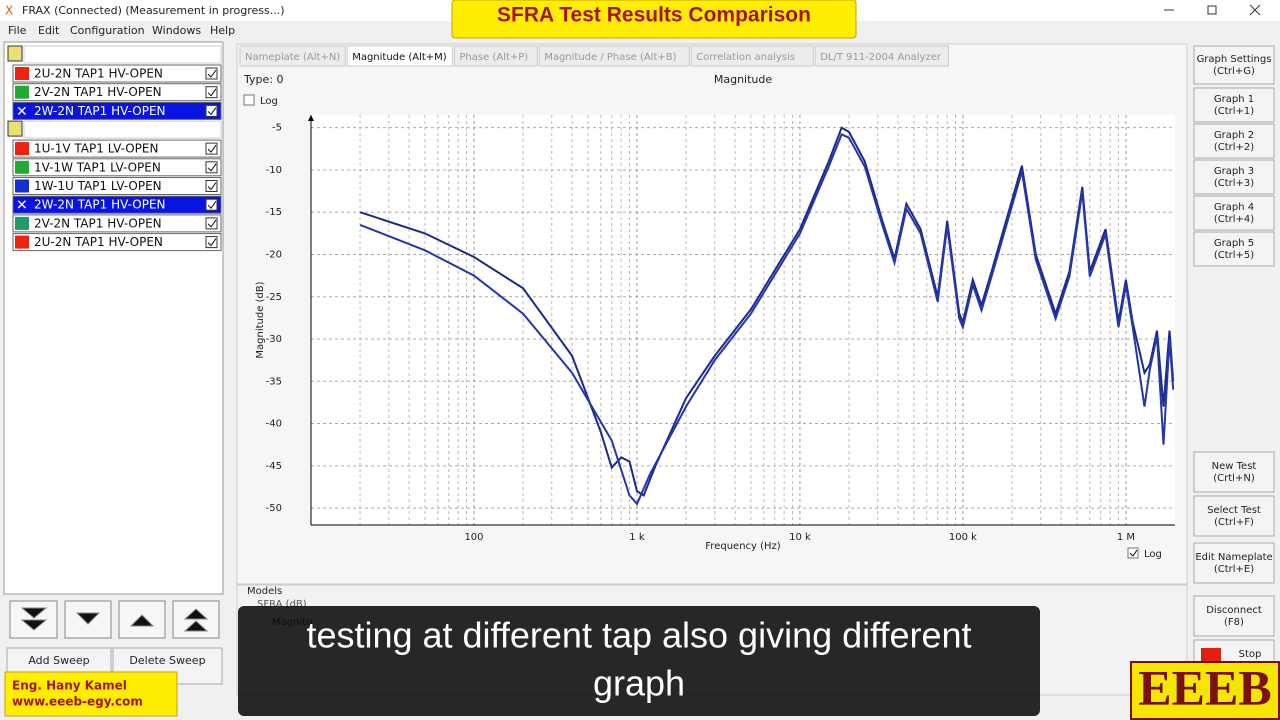 The width and height of the screenshot is (1280, 720). I want to click on x-tick-label: 100, so click(473, 537).